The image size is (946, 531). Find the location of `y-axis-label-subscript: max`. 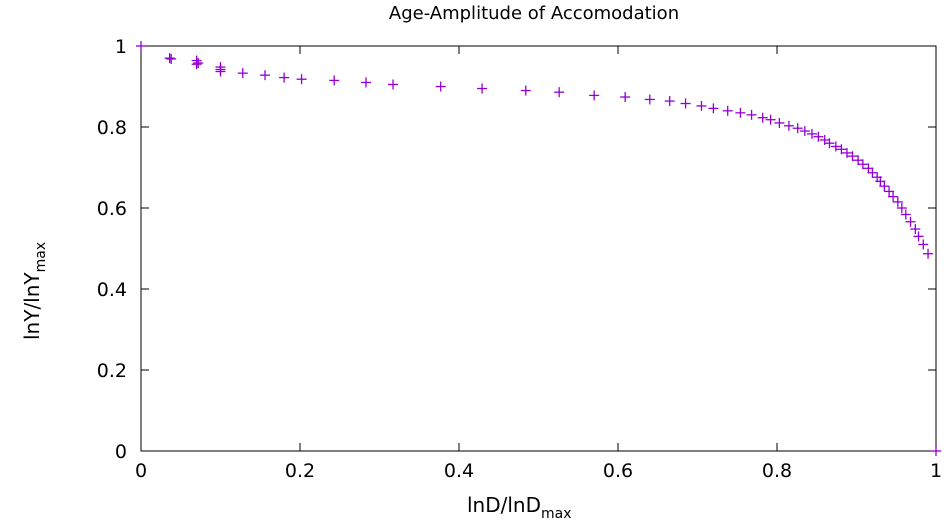

y-axis-label-subscript: max is located at coordinates (41, 257).